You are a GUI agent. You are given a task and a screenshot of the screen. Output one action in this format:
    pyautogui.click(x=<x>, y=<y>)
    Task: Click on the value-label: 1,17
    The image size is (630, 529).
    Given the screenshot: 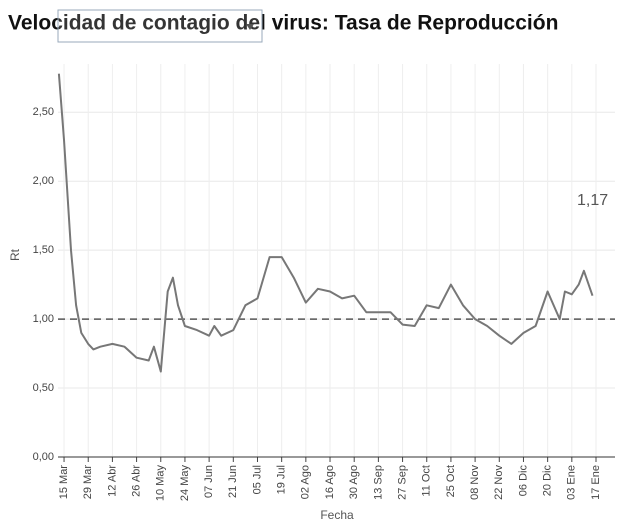 What is the action you would take?
    pyautogui.click(x=592, y=200)
    